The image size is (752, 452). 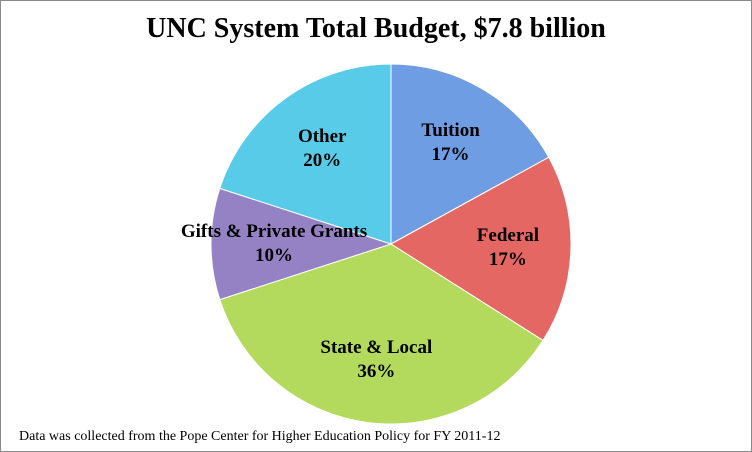 I want to click on slice-label: Gifts & Private Grants 10%, so click(x=274, y=244).